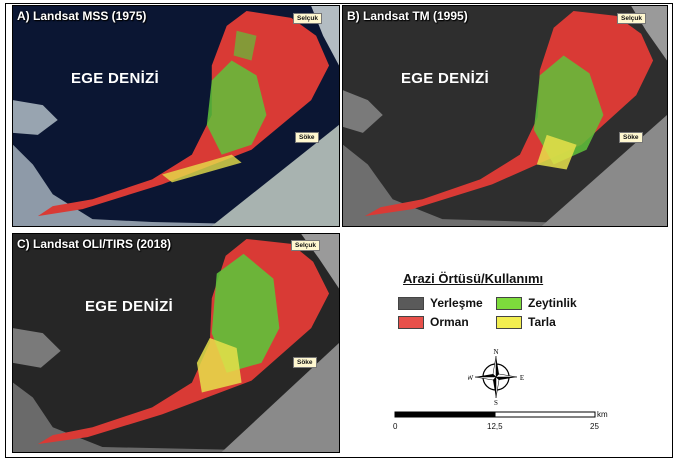  I want to click on panel-b-title: B) Landsat TM (1995), so click(407, 16).